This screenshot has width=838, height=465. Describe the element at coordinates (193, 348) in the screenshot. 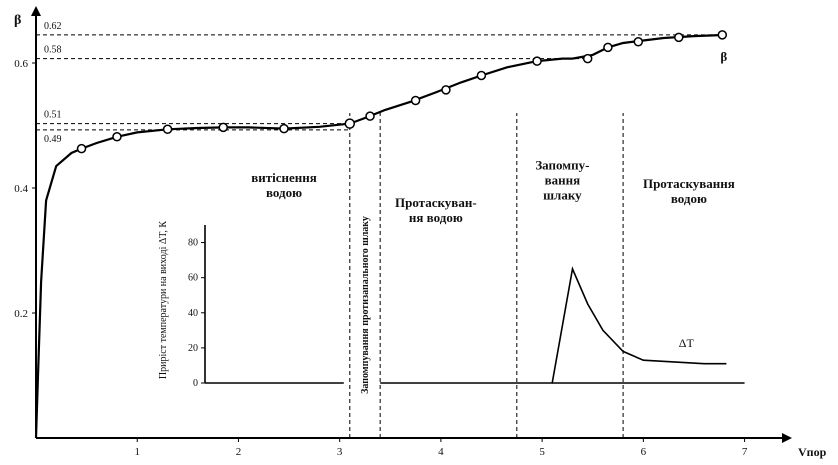

I see `inset-y-tick-label: 20` at that location.